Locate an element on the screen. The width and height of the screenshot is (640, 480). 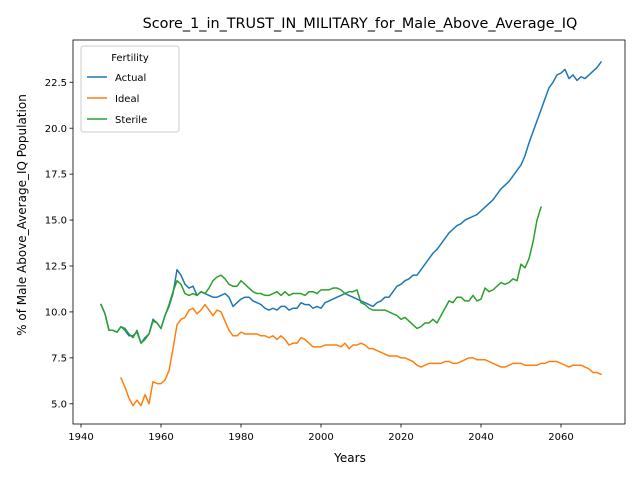
y-tick-label: 5.0 is located at coordinates (59, 404).